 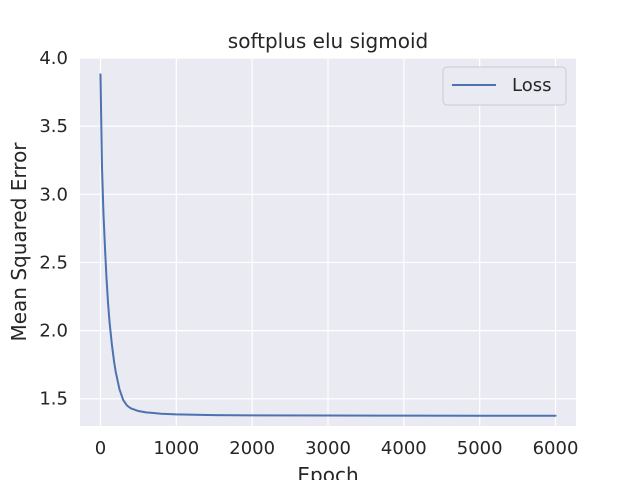 What do you see at coordinates (327, 471) in the screenshot?
I see `x-axis-label: Epoch` at bounding box center [327, 471].